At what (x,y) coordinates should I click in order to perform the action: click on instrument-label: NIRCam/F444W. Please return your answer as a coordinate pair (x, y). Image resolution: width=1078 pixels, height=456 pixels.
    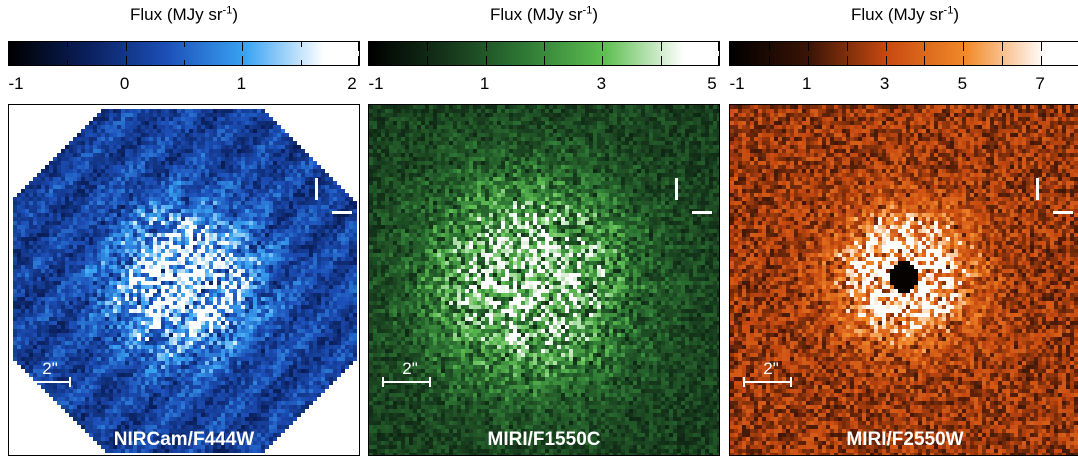
    Looking at the image, I should click on (184, 440).